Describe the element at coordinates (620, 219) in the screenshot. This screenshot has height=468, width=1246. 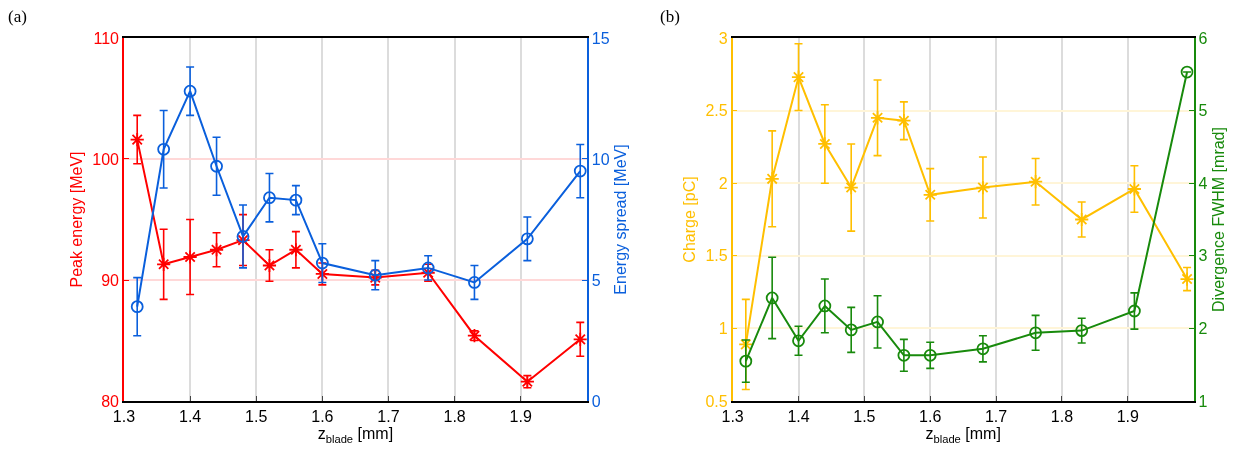
I see `y2-axis-title: Energy spread [MeV]` at that location.